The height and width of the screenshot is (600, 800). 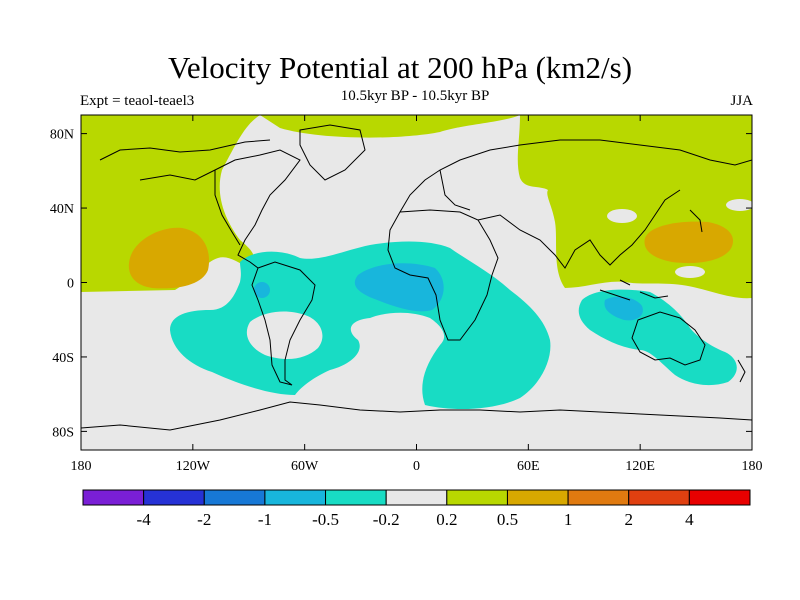 I want to click on region-indonesia-min, so click(x=623, y=308).